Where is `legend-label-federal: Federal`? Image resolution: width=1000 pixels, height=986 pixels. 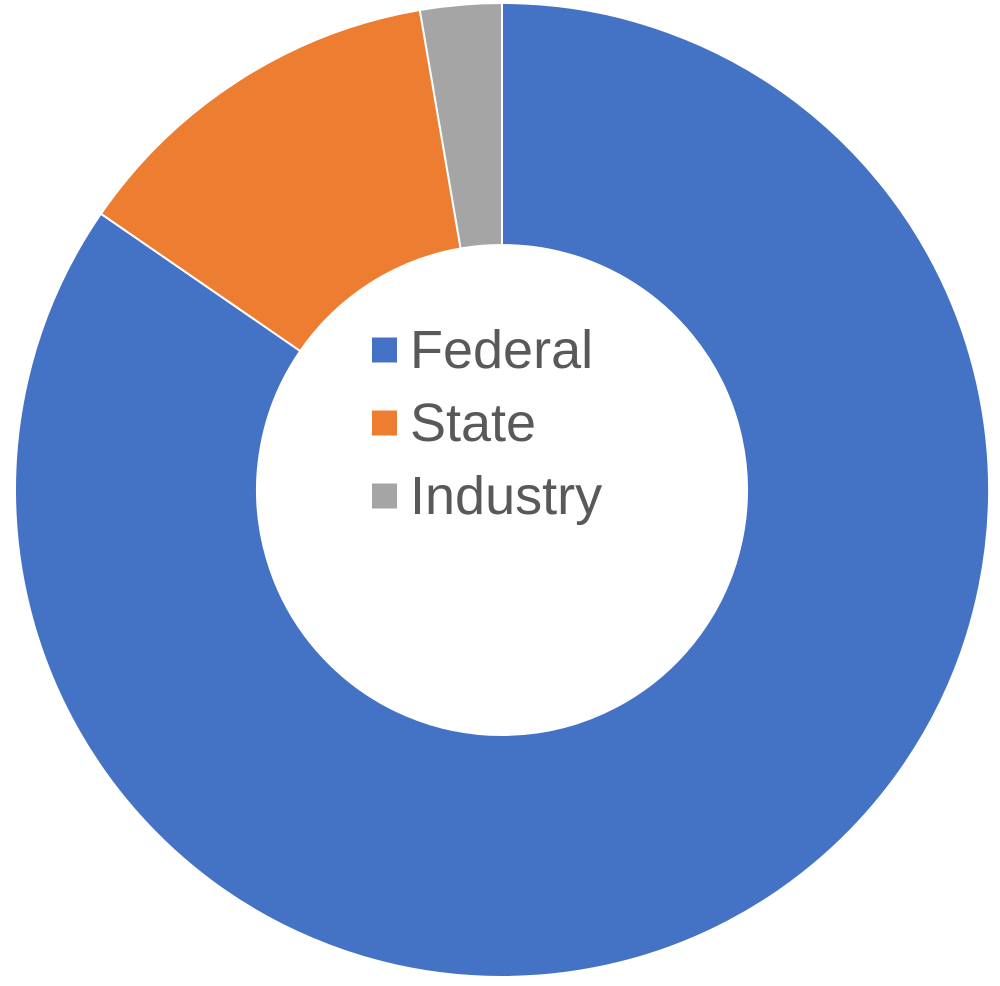
legend-label-federal: Federal is located at coordinates (501, 350).